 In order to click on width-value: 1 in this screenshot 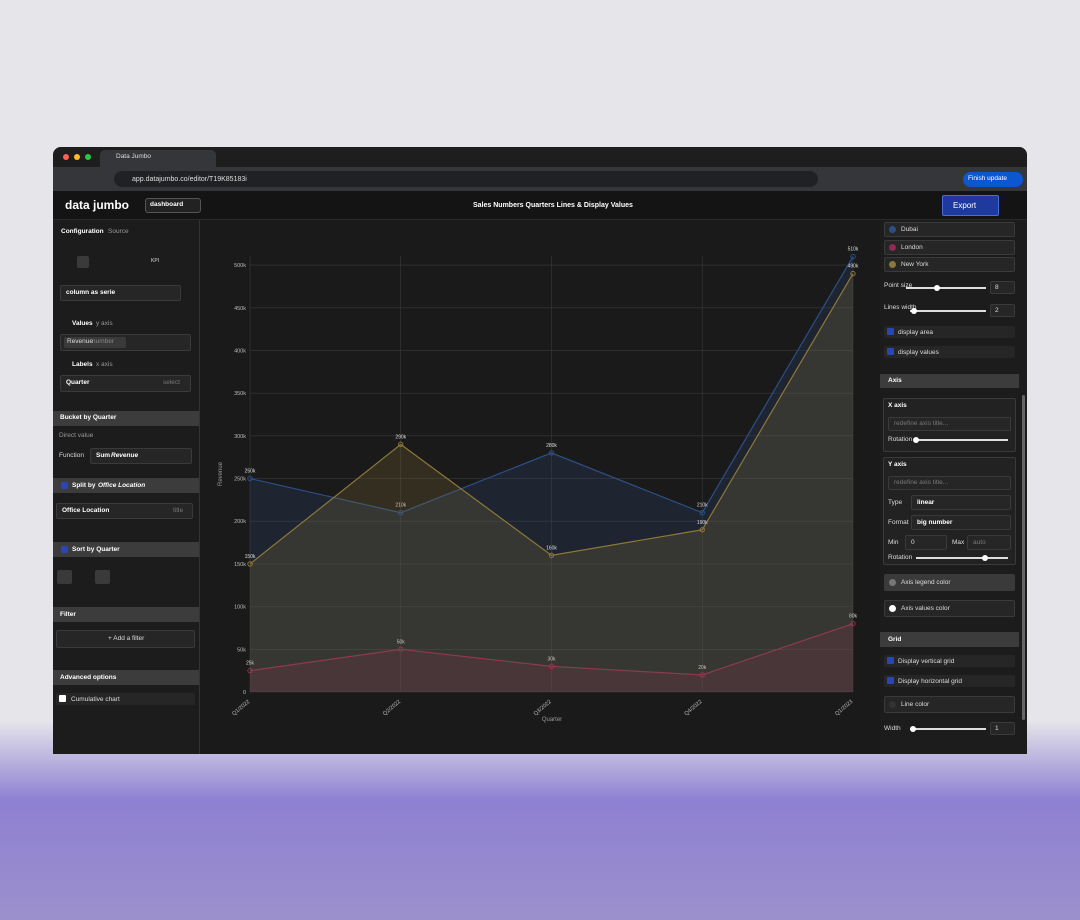, I will do `click(997, 728)`.